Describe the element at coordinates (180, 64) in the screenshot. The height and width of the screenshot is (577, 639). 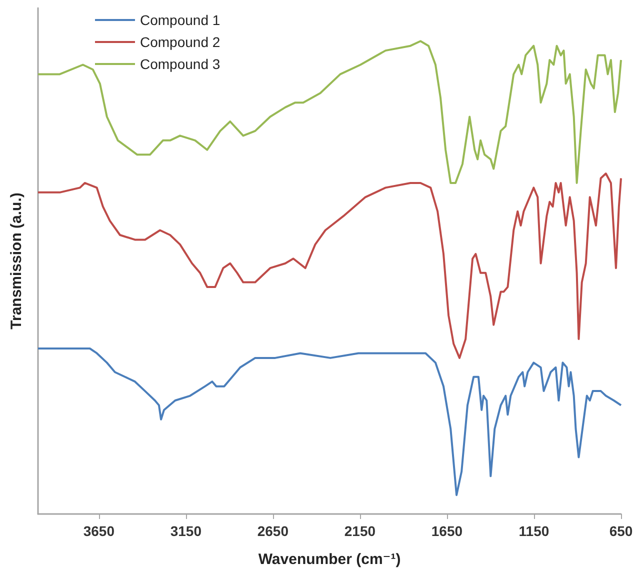
I see `legend-label: Compound 3` at that location.